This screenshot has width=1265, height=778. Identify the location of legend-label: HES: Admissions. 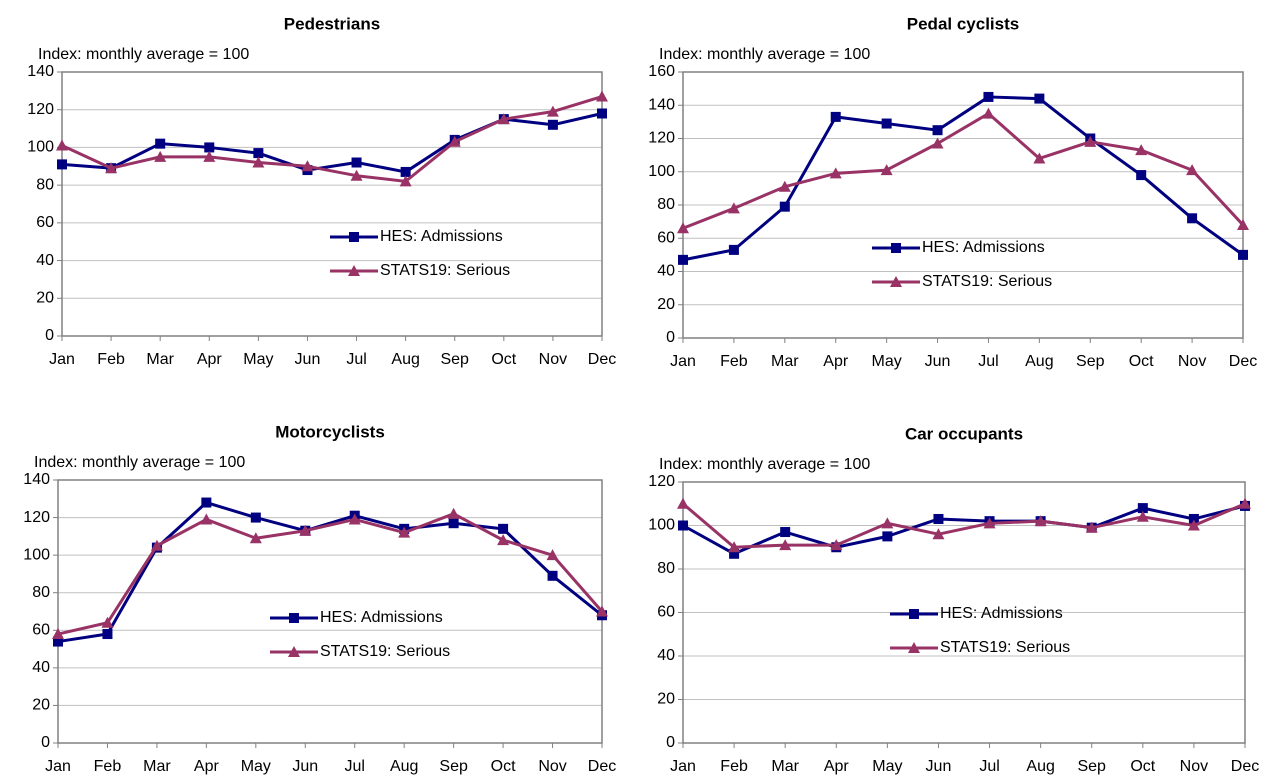
(983, 247).